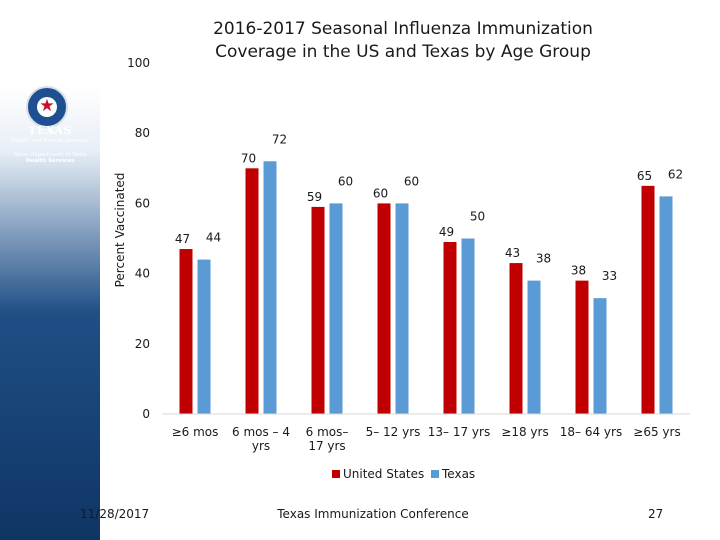  I want to click on legend-swatch-us, so click(336, 474).